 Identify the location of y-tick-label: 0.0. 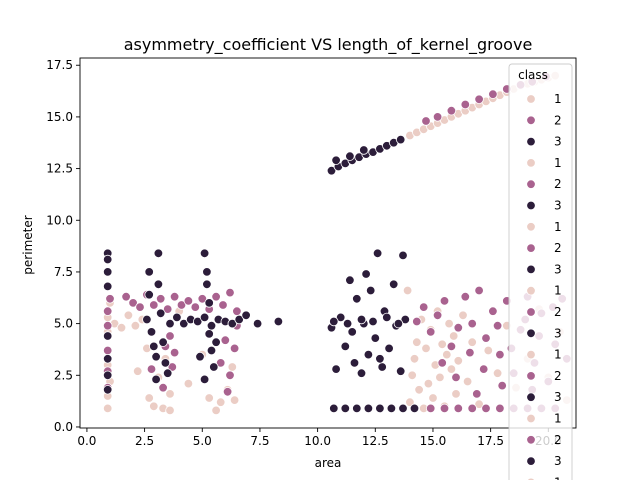
(63, 427).